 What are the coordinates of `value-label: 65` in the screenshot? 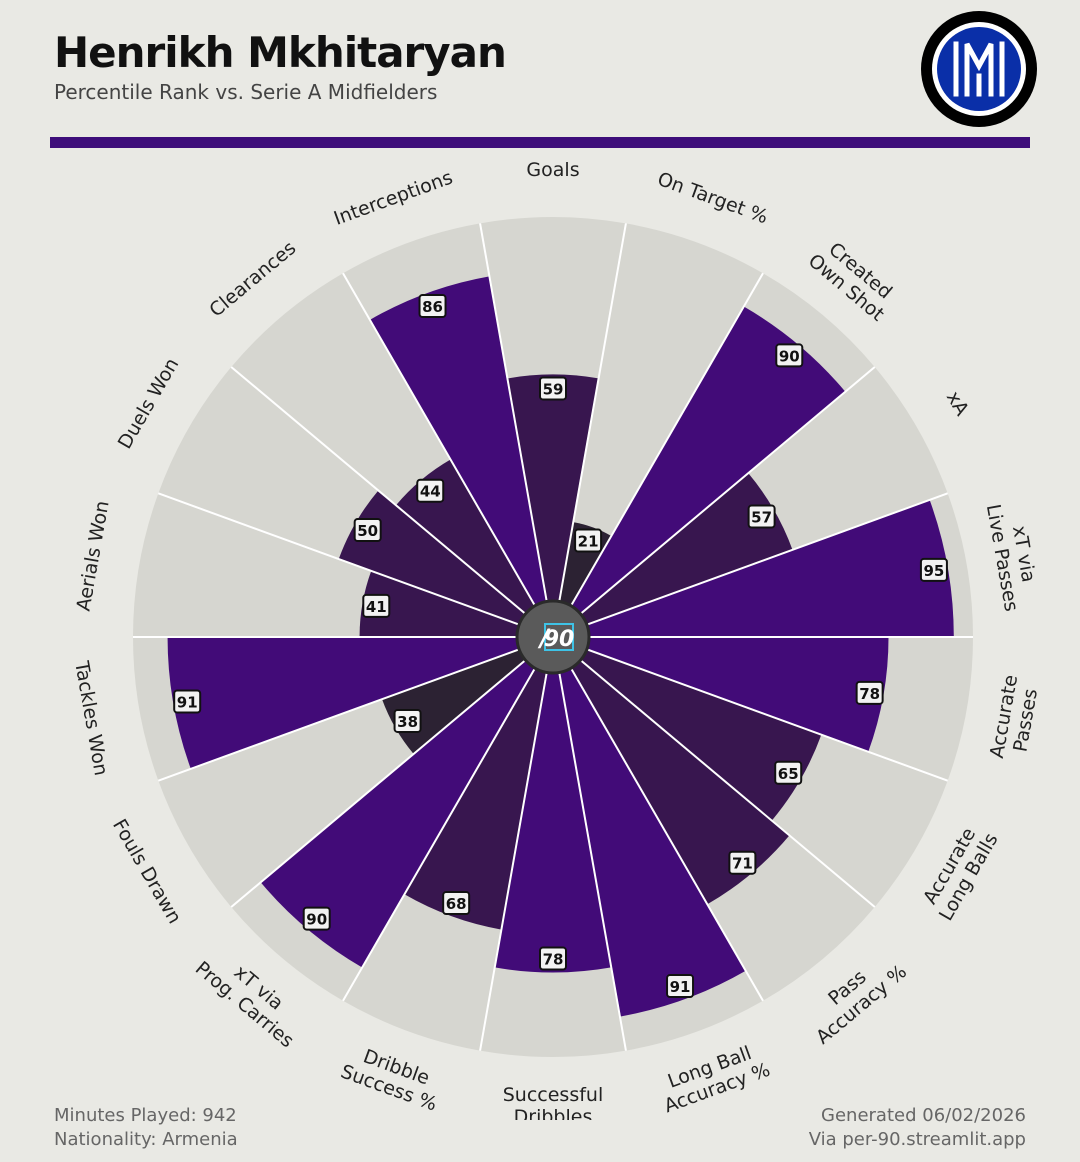 It's located at (788, 774).